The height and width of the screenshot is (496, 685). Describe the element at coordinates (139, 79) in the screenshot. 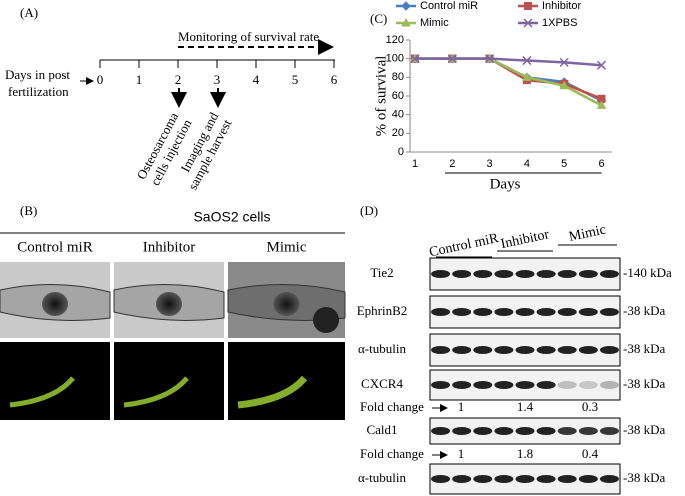

I see `tick-label: 1` at that location.